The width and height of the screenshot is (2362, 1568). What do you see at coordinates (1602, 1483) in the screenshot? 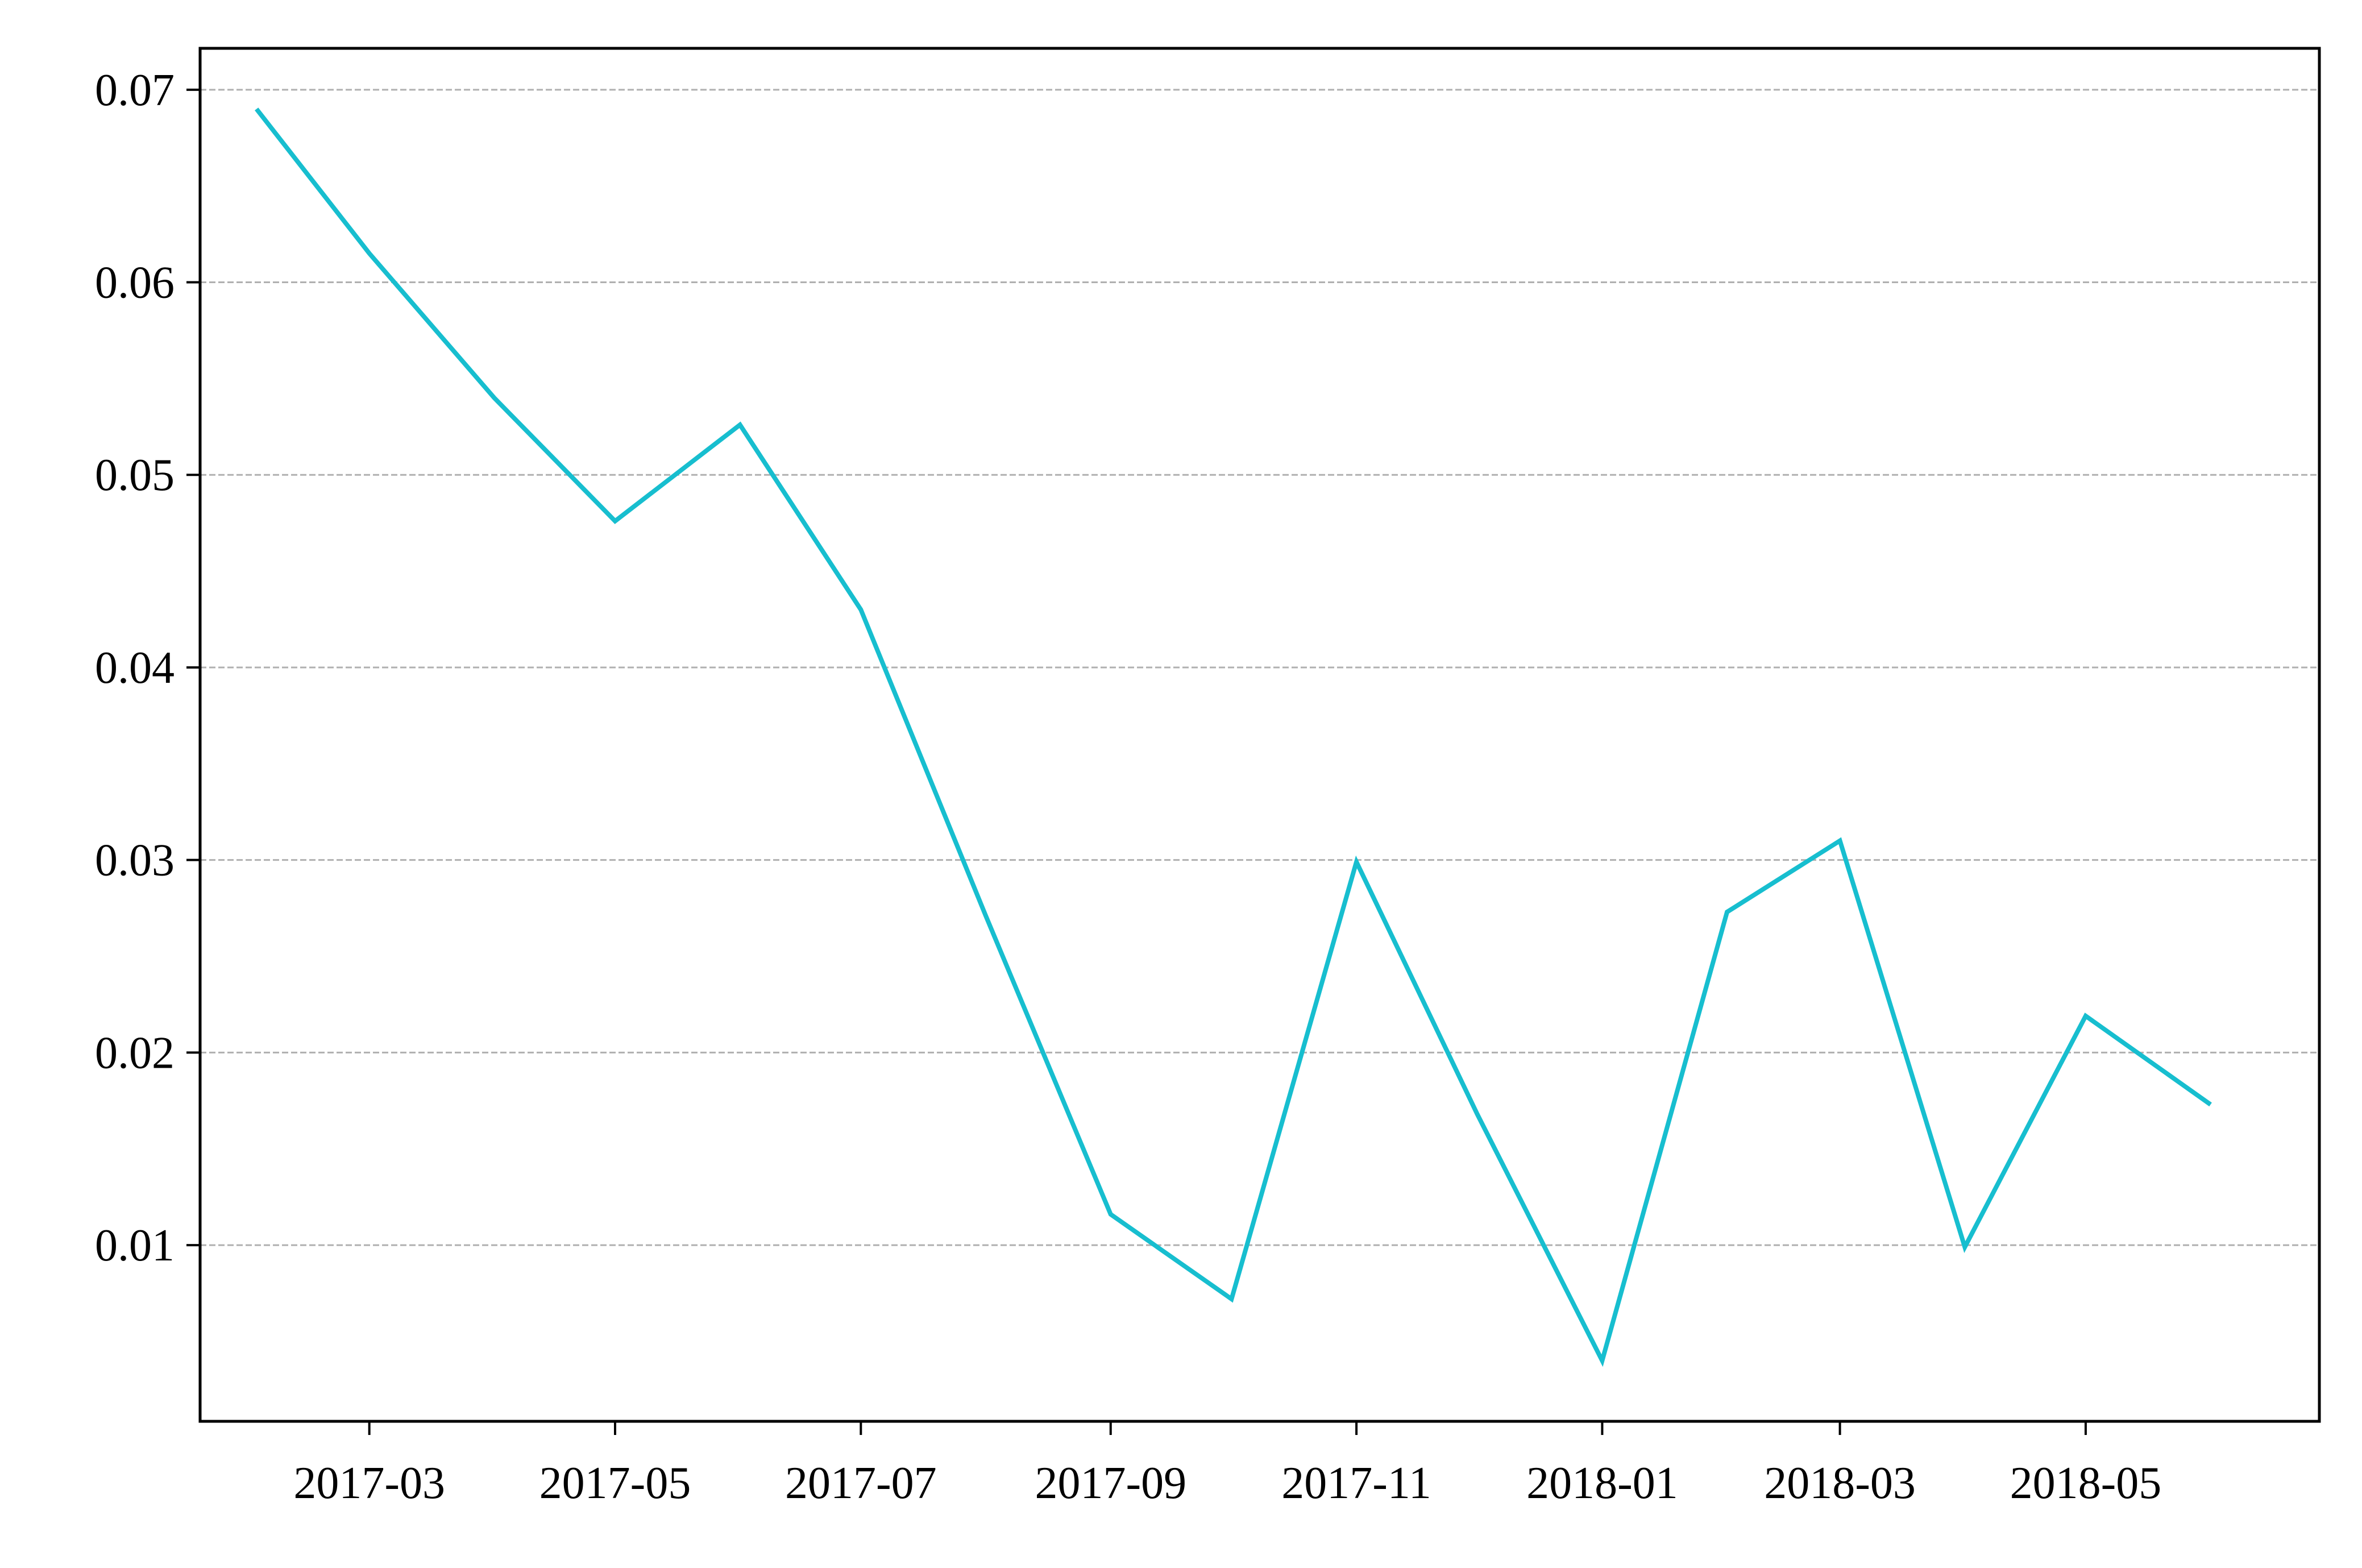
I see `x-tick-label: 2018-01` at bounding box center [1602, 1483].